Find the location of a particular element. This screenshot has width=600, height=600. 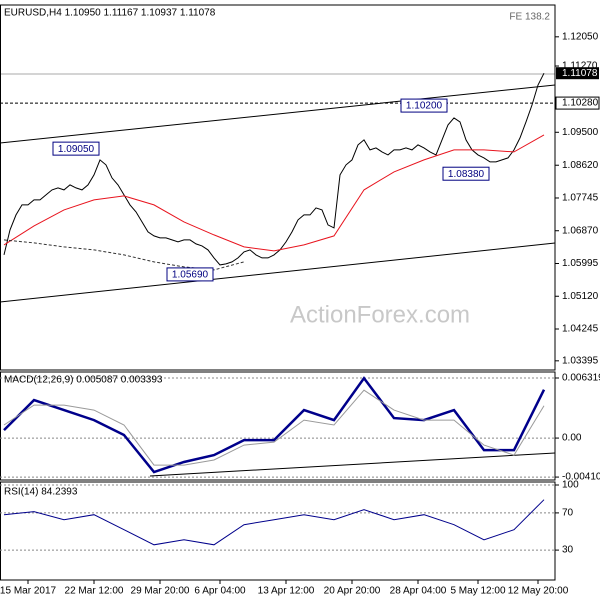

macd-trend-line is located at coordinates (352, 464).